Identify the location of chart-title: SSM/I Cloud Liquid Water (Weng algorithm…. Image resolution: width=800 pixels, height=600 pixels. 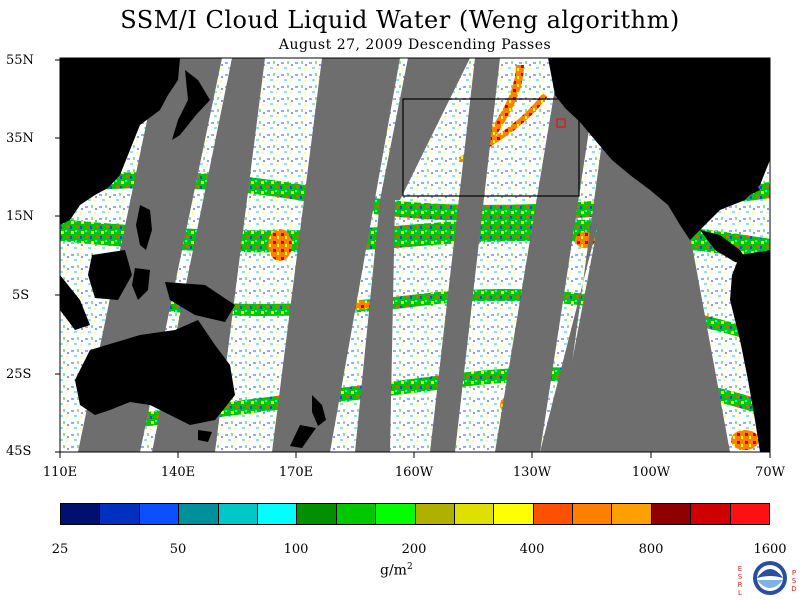
(400, 20).